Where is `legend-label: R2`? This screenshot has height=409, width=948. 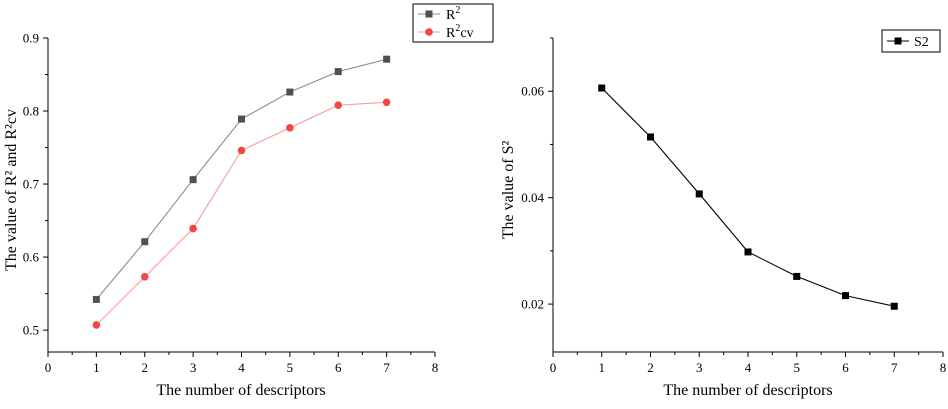
legend-label: R2 is located at coordinates (453, 14).